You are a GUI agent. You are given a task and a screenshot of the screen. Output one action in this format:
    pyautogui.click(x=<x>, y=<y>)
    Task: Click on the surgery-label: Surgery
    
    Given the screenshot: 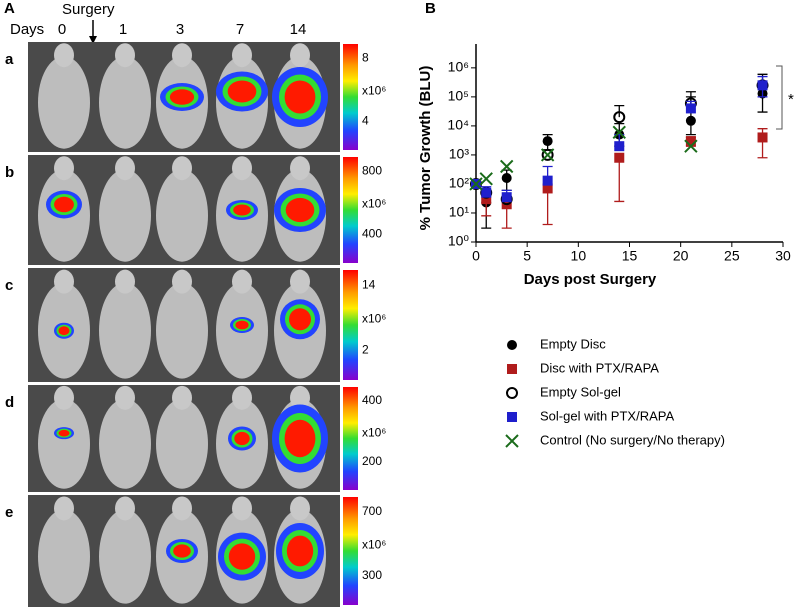 What is the action you would take?
    pyautogui.click(x=88, y=9)
    